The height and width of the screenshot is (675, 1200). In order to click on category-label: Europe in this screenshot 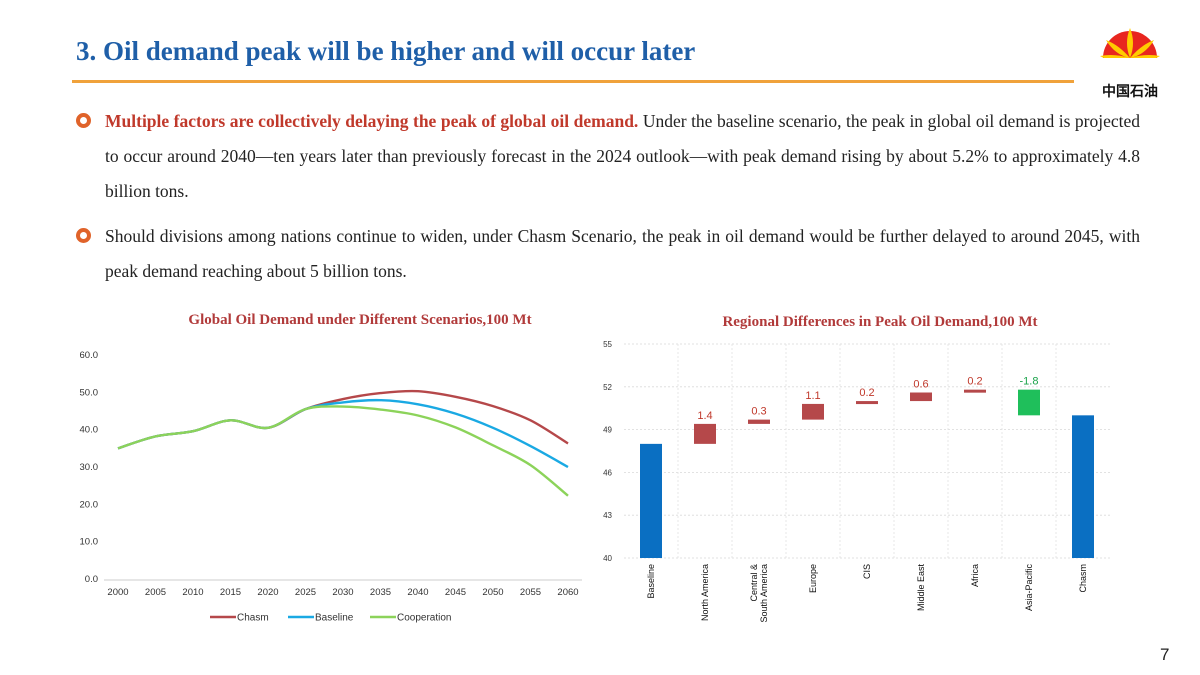, I will do `click(813, 578)`.